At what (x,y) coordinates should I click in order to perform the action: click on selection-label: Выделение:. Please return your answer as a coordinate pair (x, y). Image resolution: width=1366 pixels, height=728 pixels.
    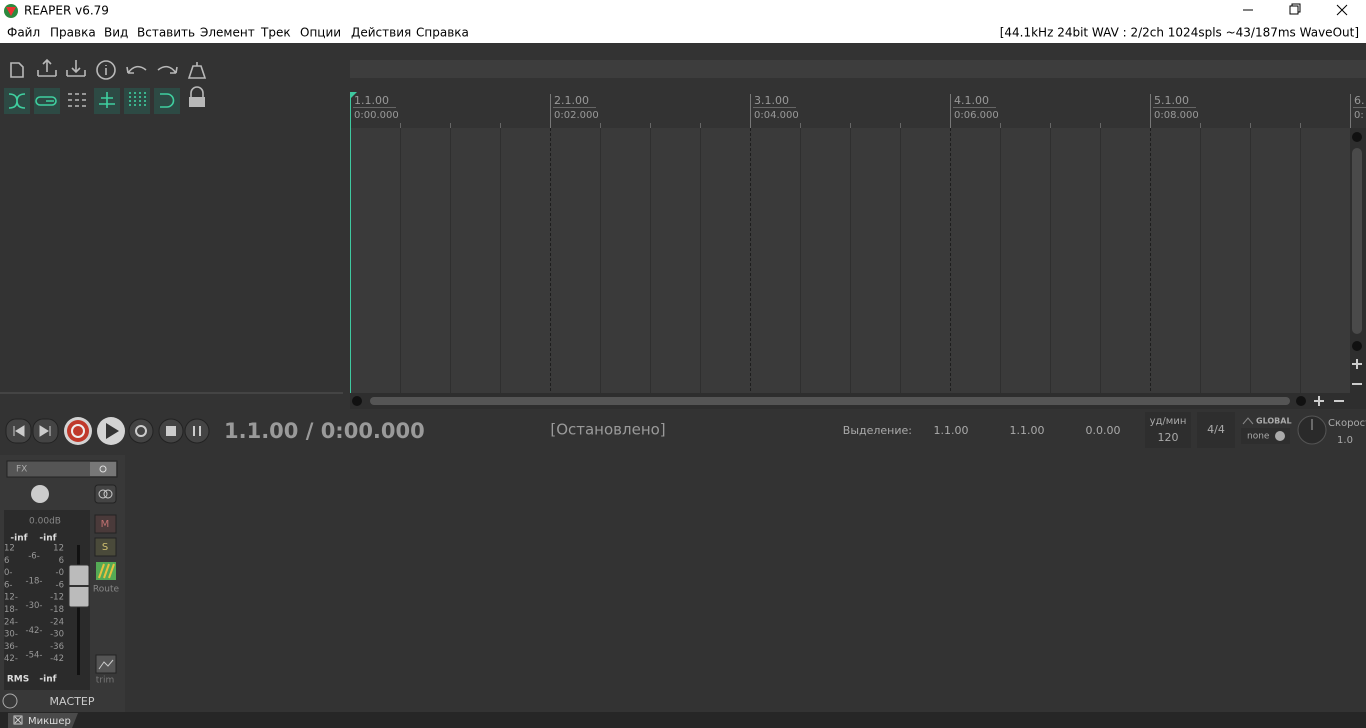
    Looking at the image, I should click on (877, 430).